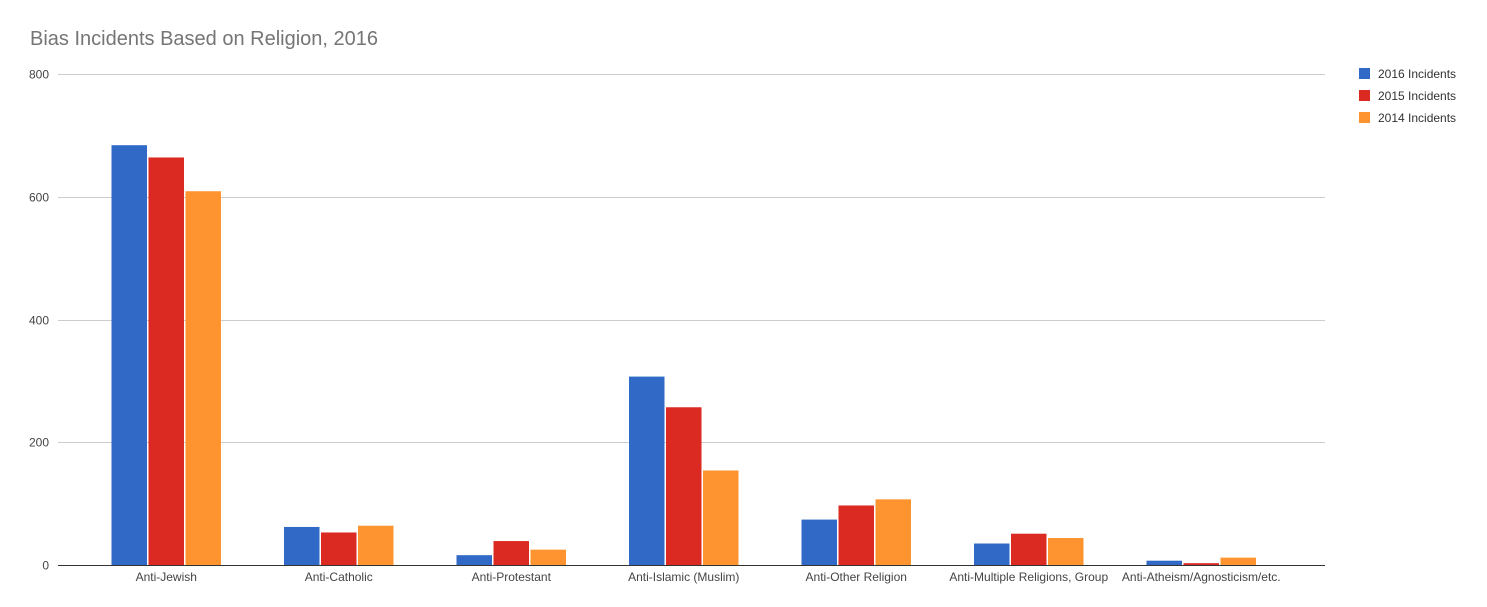 The height and width of the screenshot is (607, 1487). Describe the element at coordinates (39, 198) in the screenshot. I see `y-tick-label: 600` at that location.